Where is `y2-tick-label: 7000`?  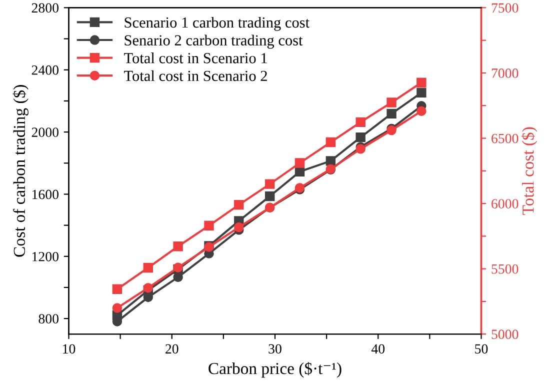 y2-tick-label: 7000 is located at coordinates (505, 73).